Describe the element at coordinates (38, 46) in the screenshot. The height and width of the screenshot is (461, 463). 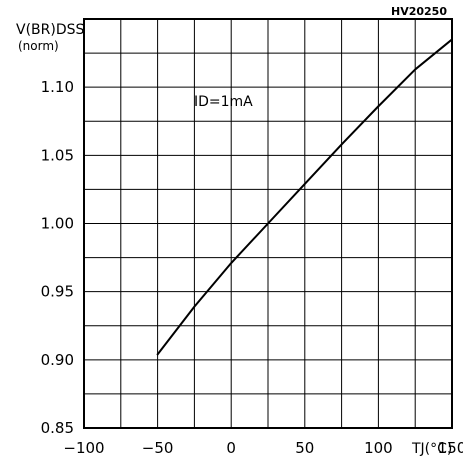
I see `y-axis-unit: (norm)` at that location.